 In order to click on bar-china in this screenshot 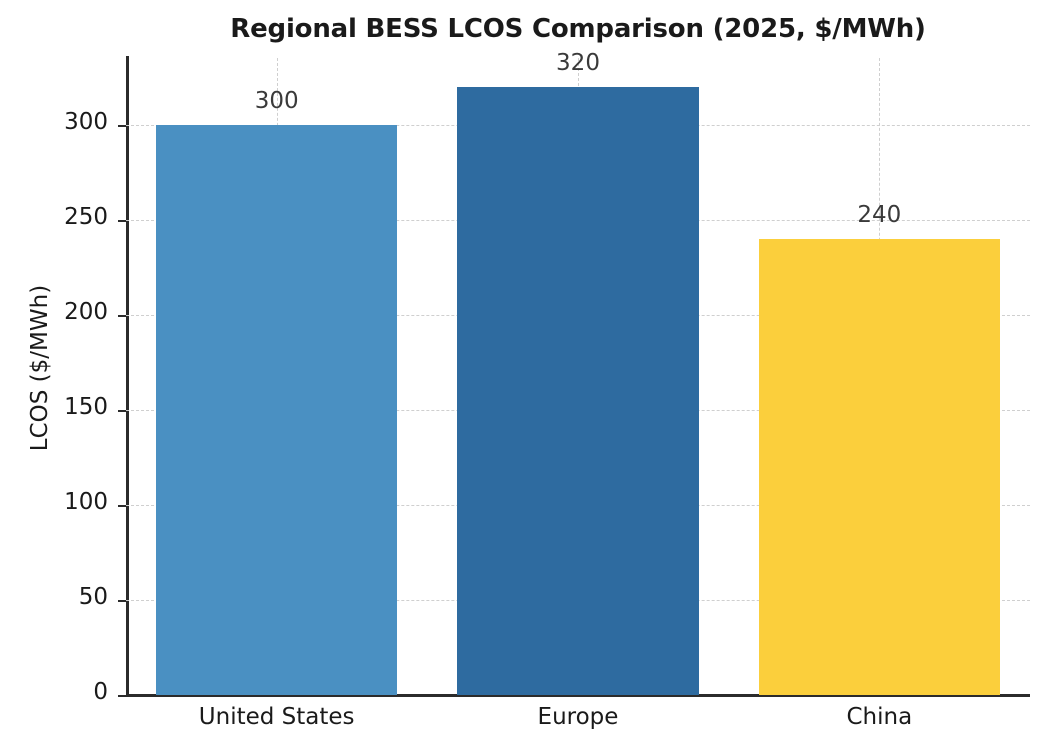, I will do `click(879, 466)`.